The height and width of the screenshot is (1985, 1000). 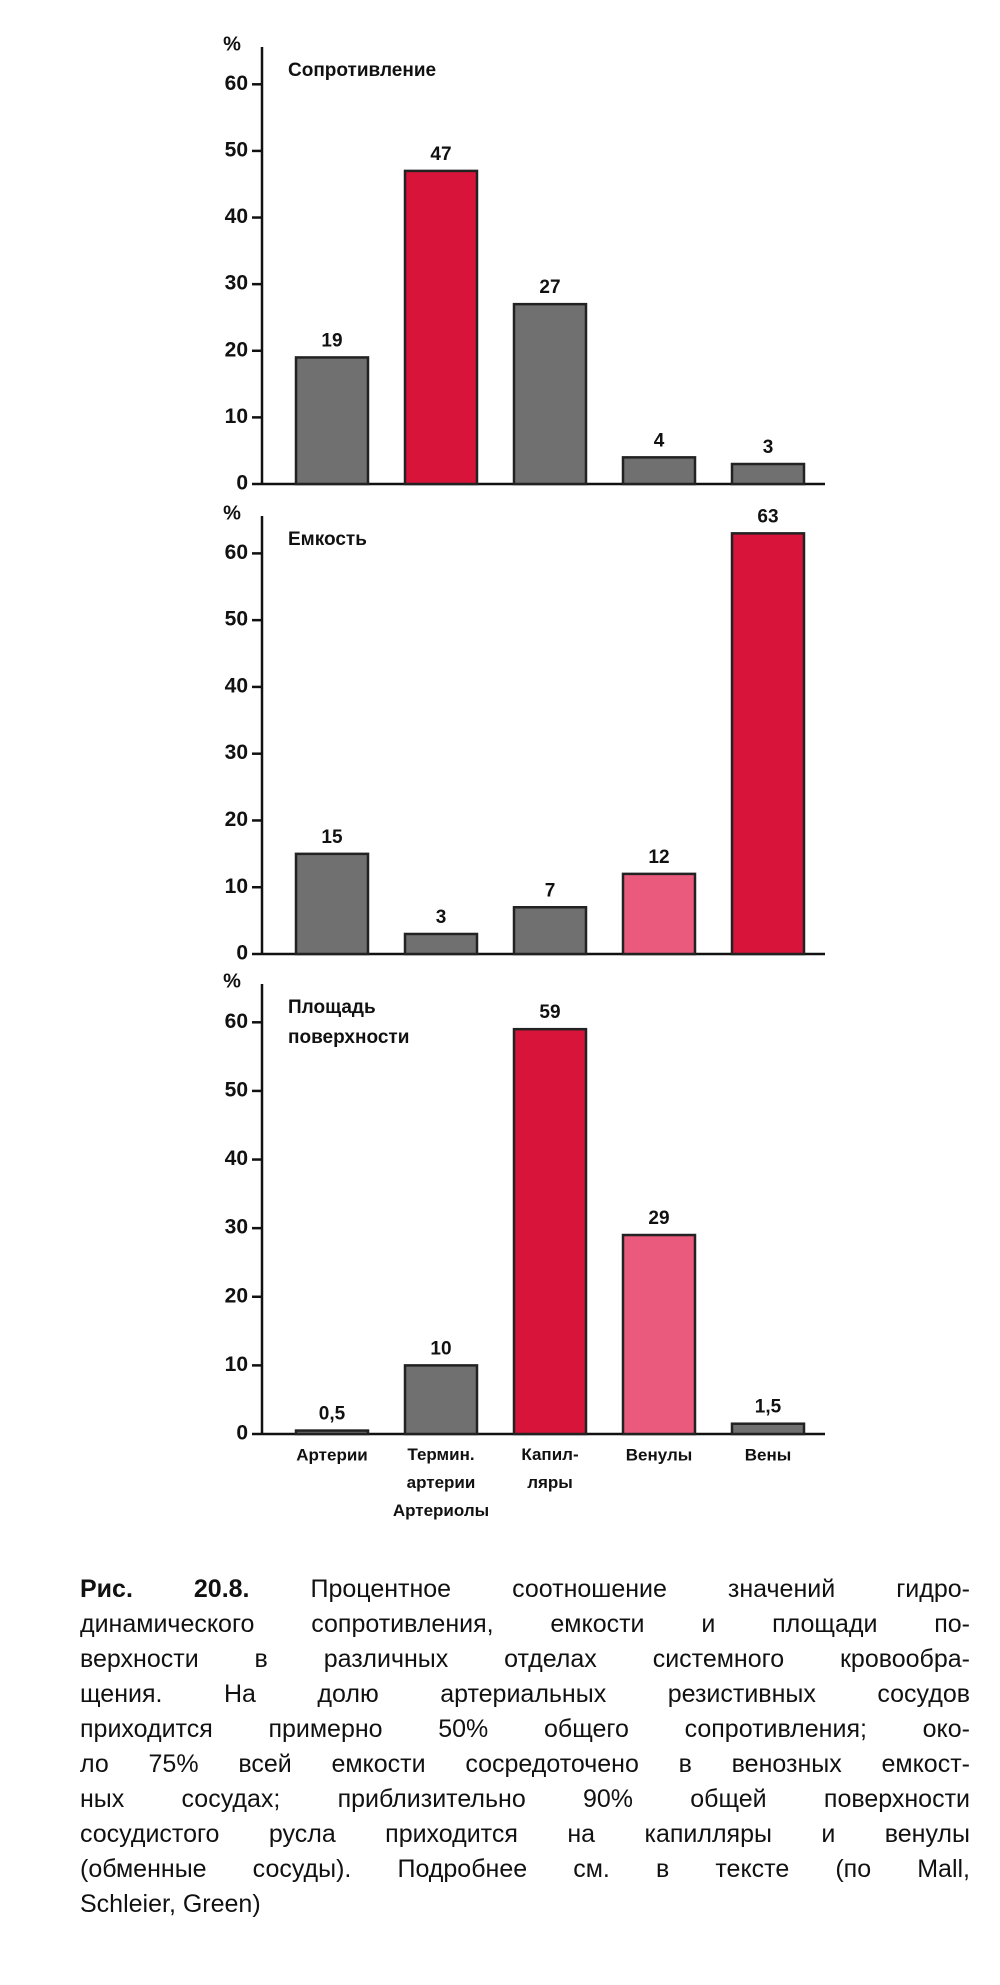 I want to click on value-label: 7, so click(x=550, y=890).